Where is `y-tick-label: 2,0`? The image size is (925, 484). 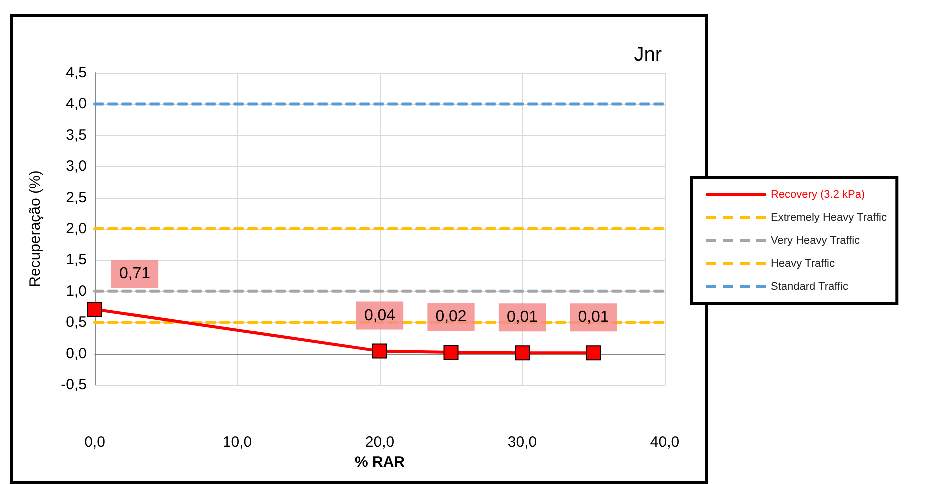 y-tick-label: 2,0 is located at coordinates (76, 229).